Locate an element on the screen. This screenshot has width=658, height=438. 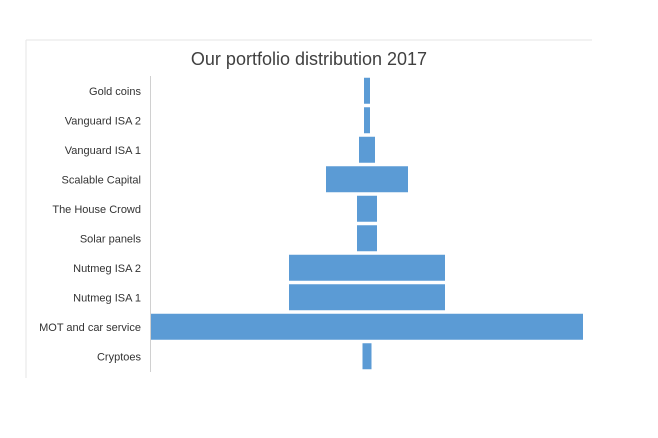
category-label: Vanguard ISA 2 is located at coordinates (103, 121).